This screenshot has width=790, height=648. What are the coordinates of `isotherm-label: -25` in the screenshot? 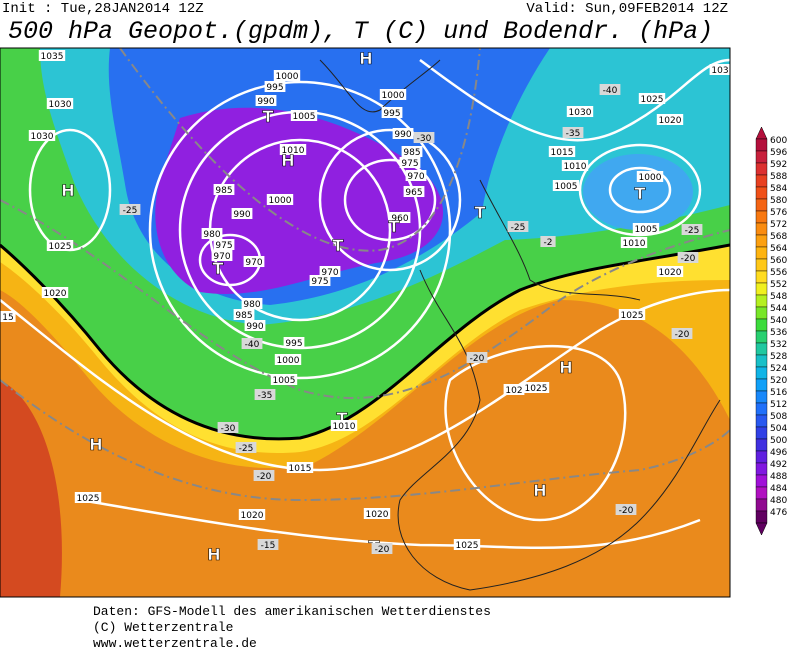 It's located at (246, 449).